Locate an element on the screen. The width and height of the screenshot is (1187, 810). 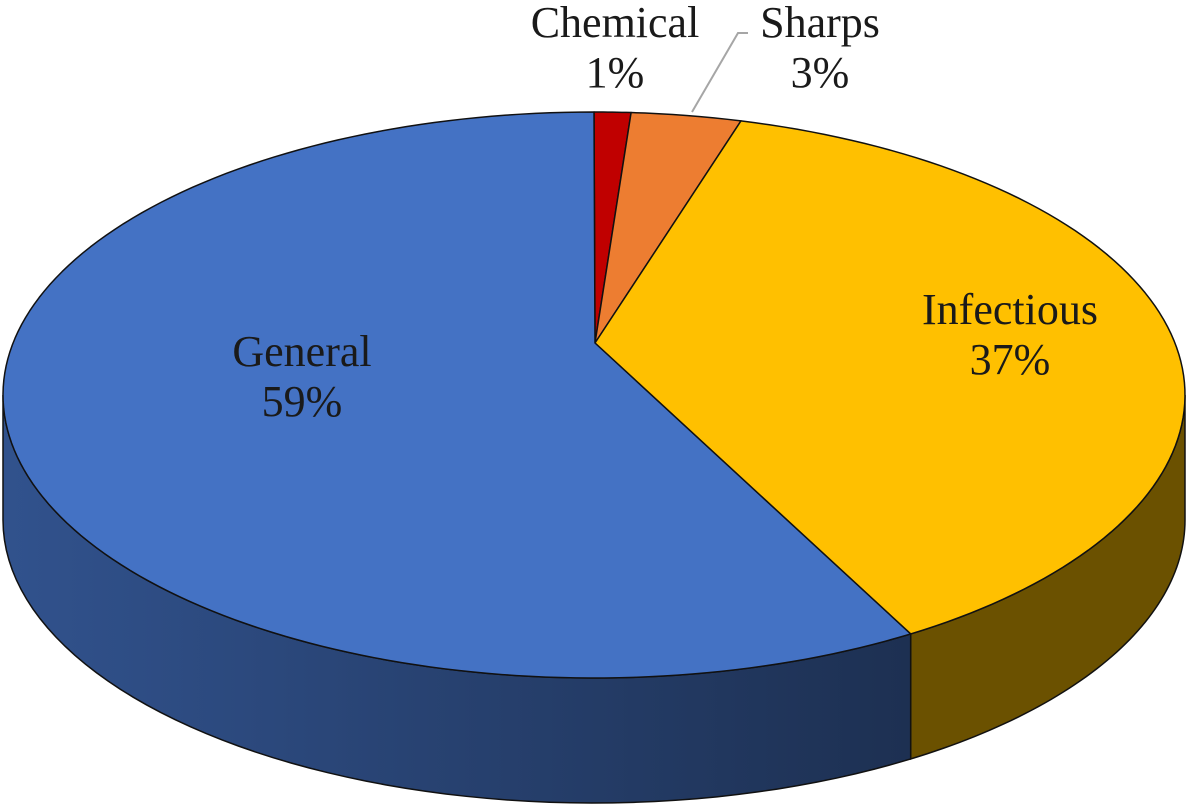
label-infectious-value: 37% is located at coordinates (1010, 359).